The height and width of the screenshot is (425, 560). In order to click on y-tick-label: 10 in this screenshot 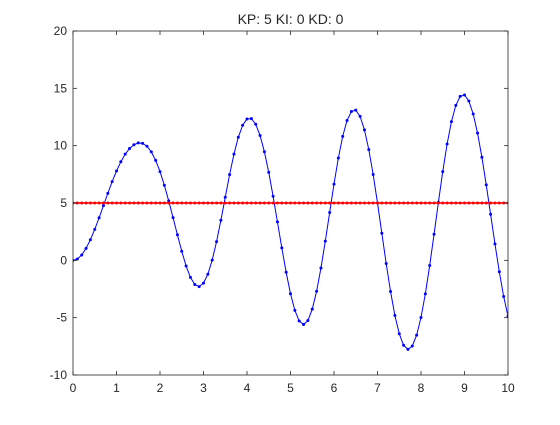, I will do `click(61, 146)`.